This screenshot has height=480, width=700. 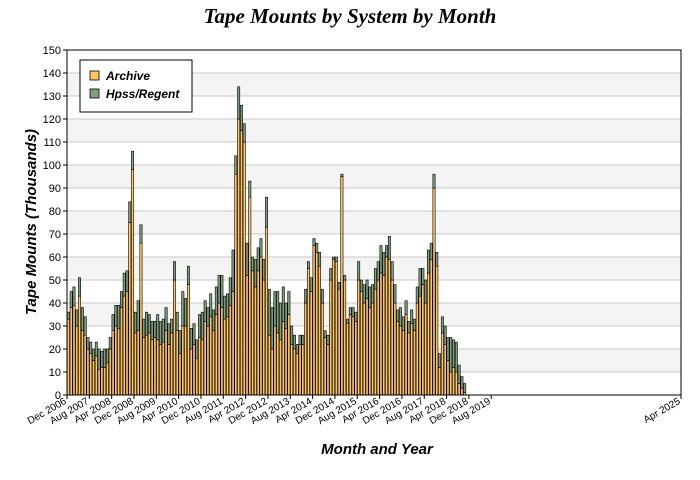 I want to click on y-tick-label: 40, so click(x=55, y=304).